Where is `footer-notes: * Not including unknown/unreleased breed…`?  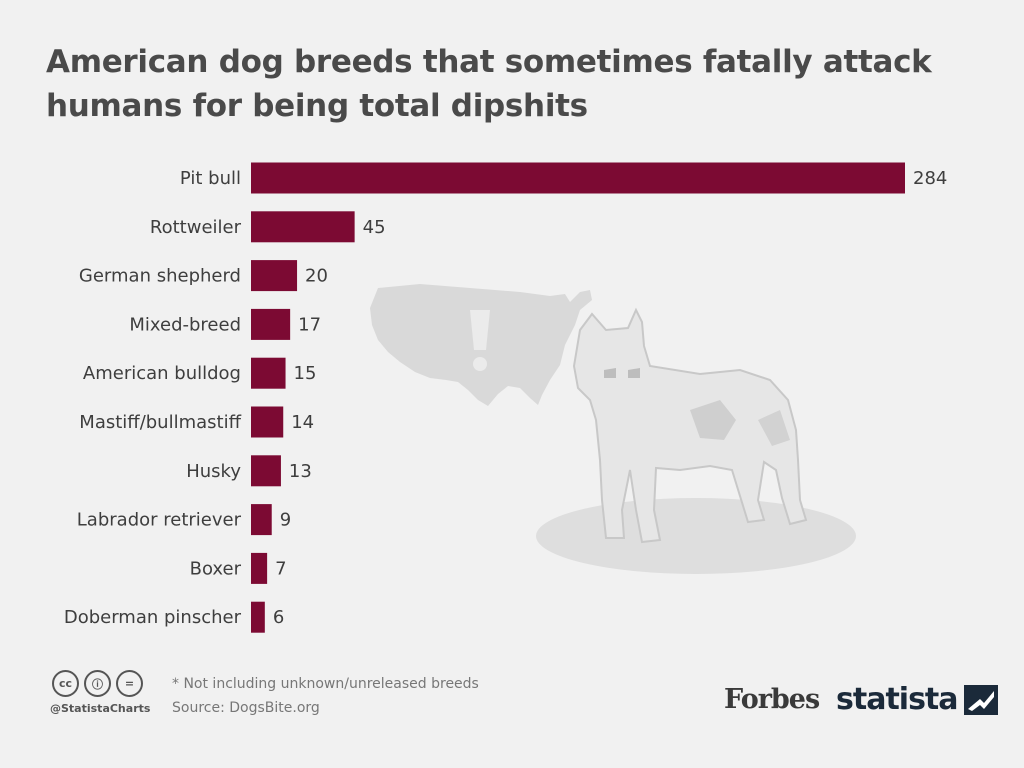 footer-notes: * Not including unknown/unreleased breed… is located at coordinates (325, 696).